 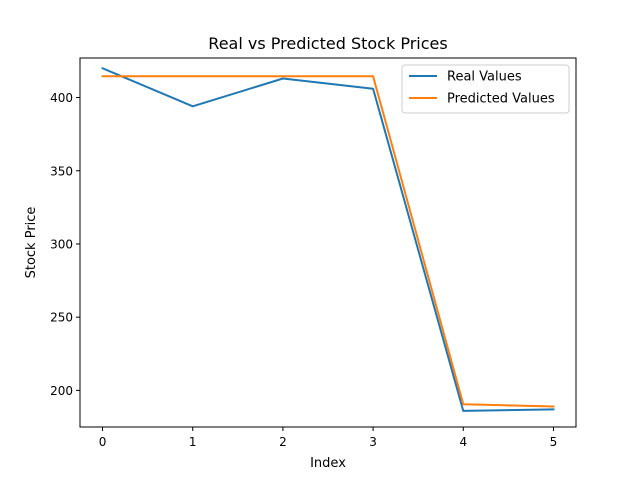 I want to click on x-tick-label: 2, so click(x=283, y=442).